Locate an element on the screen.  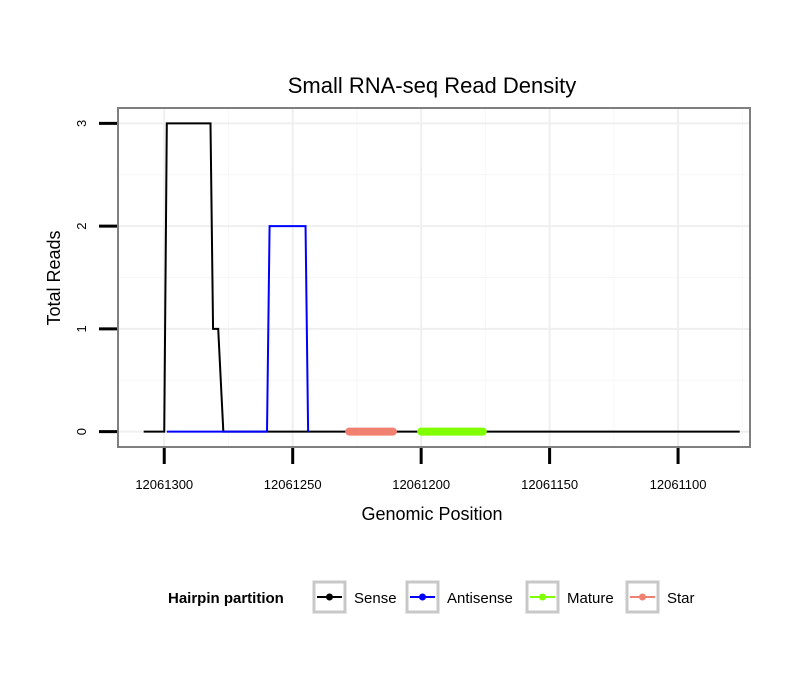
y-tick-label: 2 is located at coordinates (81, 226).